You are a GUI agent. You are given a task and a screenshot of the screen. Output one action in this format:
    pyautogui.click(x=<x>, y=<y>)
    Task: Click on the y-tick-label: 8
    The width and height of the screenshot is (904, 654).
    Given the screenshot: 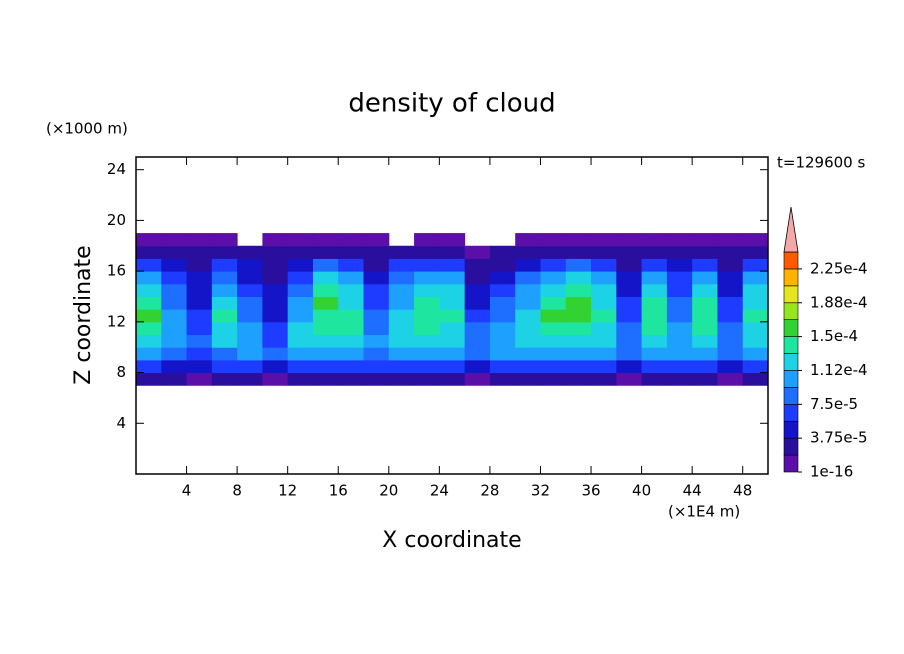 What is the action you would take?
    pyautogui.click(x=121, y=372)
    